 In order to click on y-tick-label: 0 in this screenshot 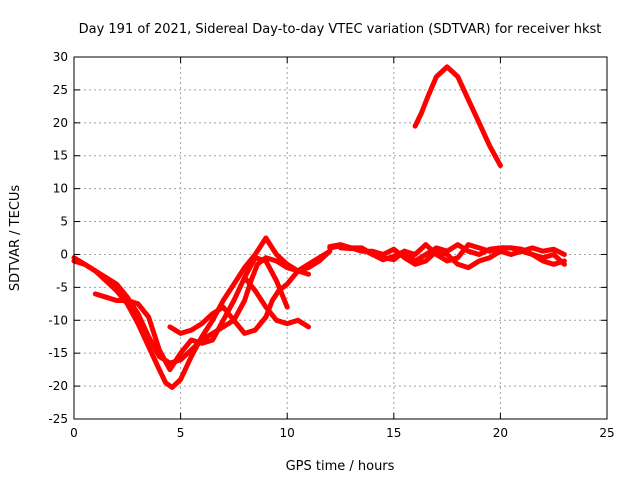, I will do `click(64, 254)`.